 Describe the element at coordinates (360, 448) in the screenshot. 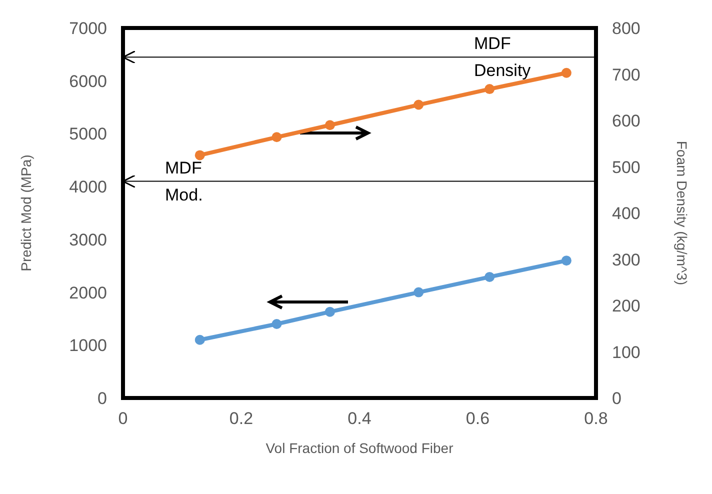

I see `x-axis-title: Vol Fraction of Softwood Fiber` at that location.